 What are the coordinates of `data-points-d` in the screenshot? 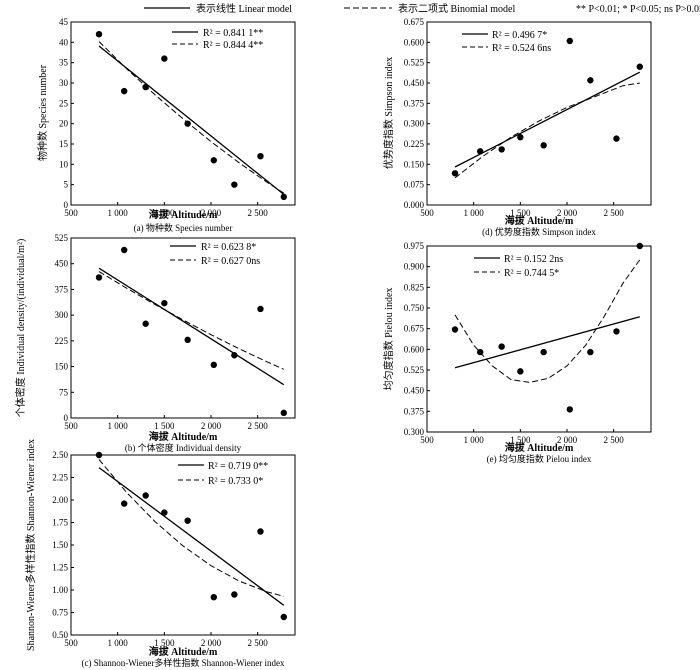 It's located at (547, 107).